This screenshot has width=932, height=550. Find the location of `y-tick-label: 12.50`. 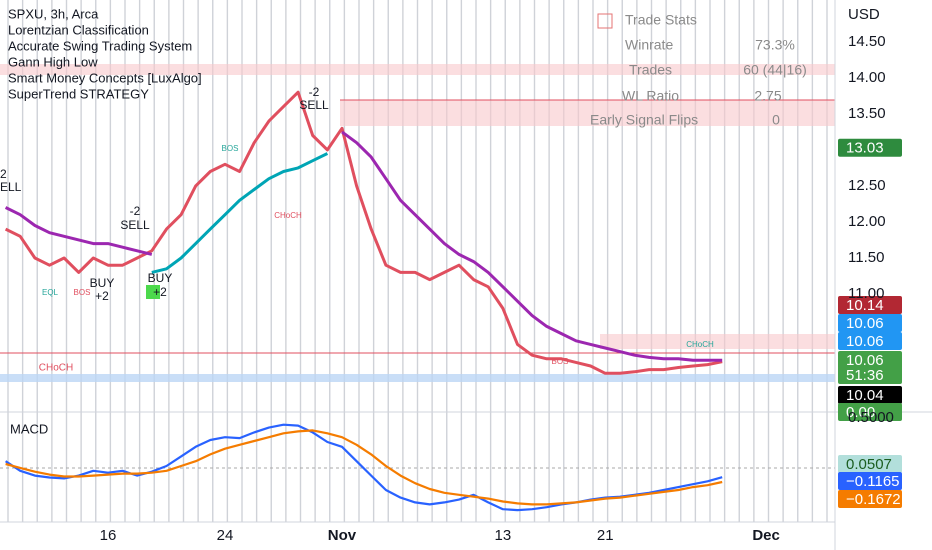

y-tick-label: 12.50 is located at coordinates (867, 185).